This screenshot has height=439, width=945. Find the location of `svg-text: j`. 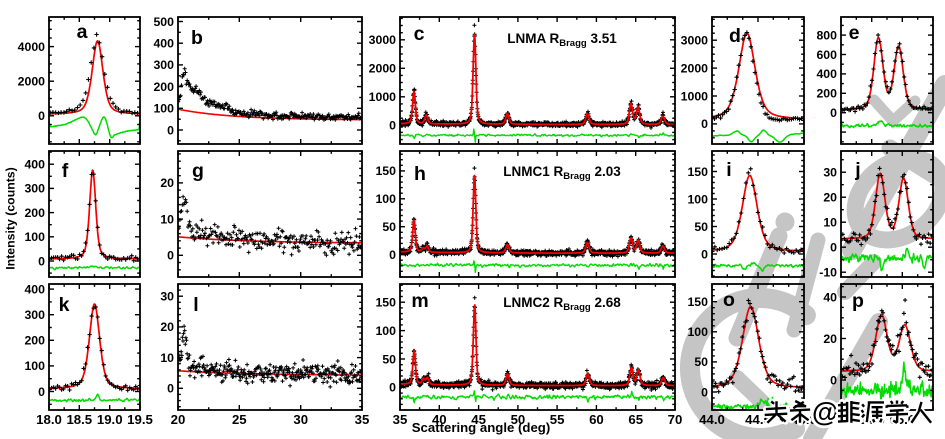

svg-text: j is located at coordinates (857, 170).